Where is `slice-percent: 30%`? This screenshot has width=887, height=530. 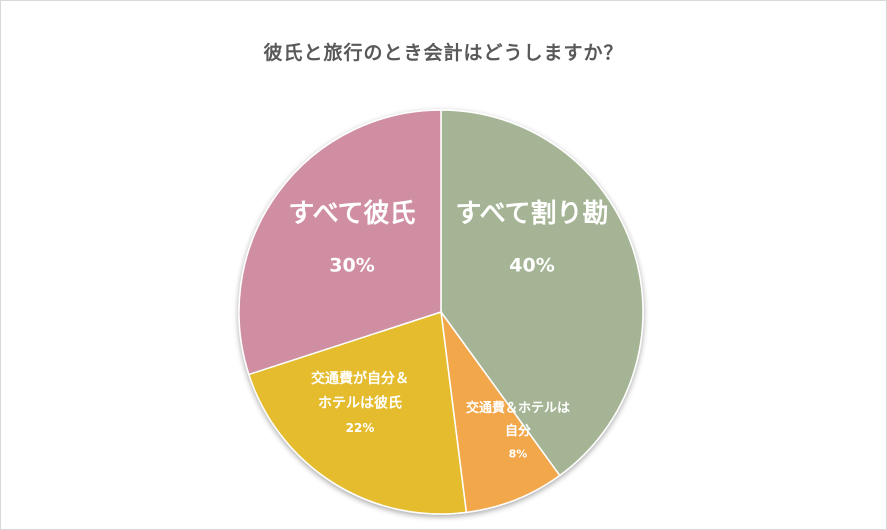 slice-percent: 30% is located at coordinates (351, 266).